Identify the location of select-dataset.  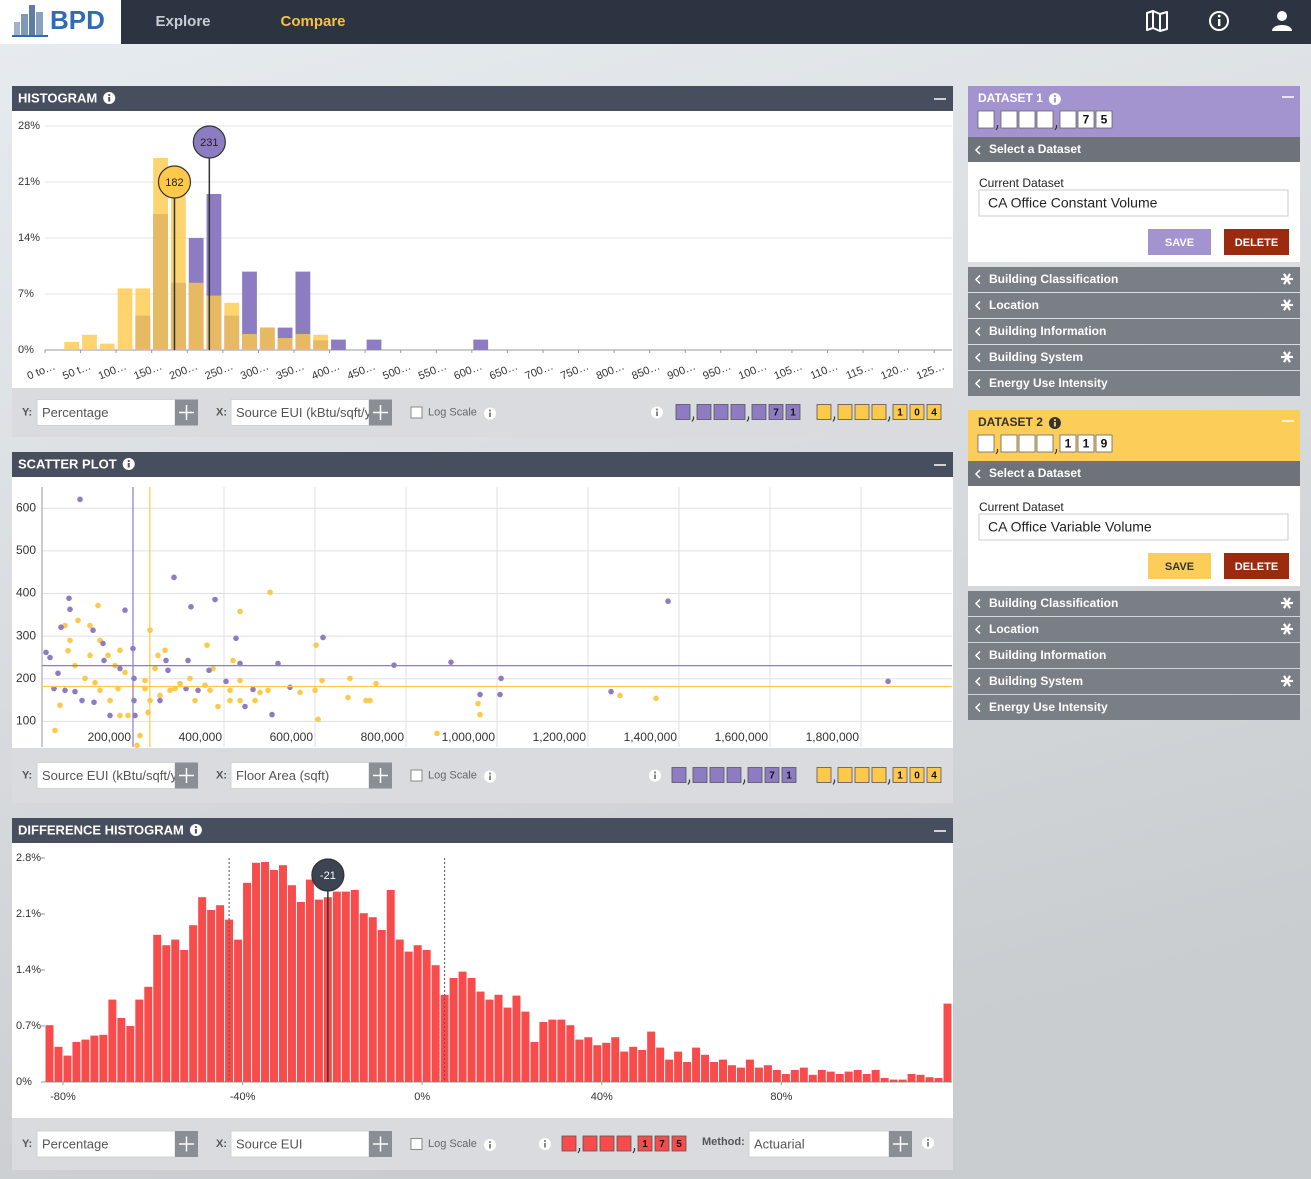
(1134, 149).